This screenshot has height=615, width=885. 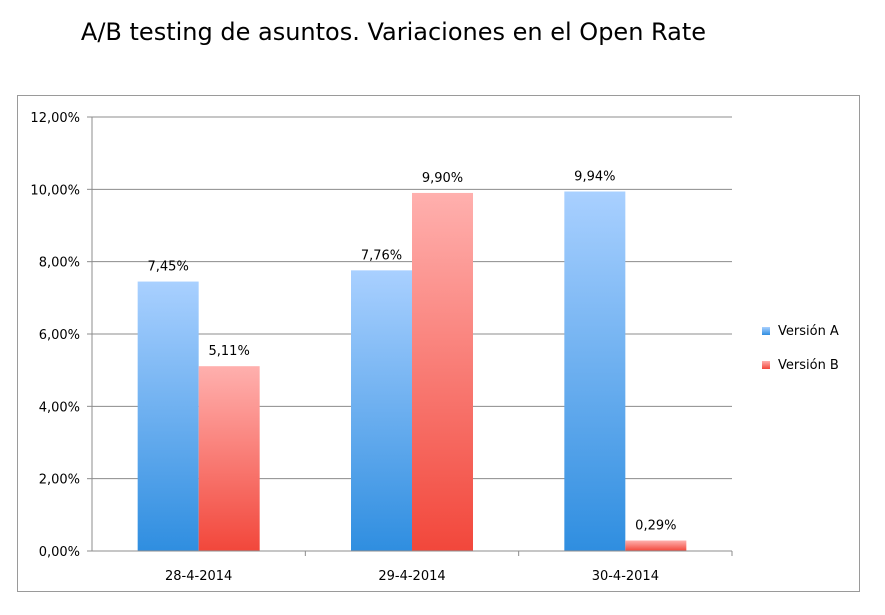 What do you see at coordinates (381, 255) in the screenshot?
I see `data-label: 7,76%` at bounding box center [381, 255].